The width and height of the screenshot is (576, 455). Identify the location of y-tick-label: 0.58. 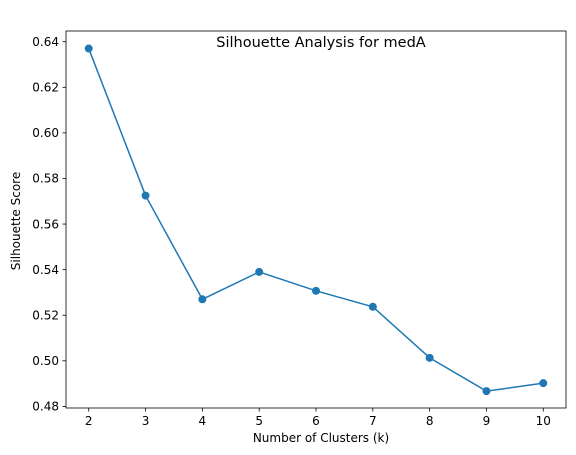
(45, 179).